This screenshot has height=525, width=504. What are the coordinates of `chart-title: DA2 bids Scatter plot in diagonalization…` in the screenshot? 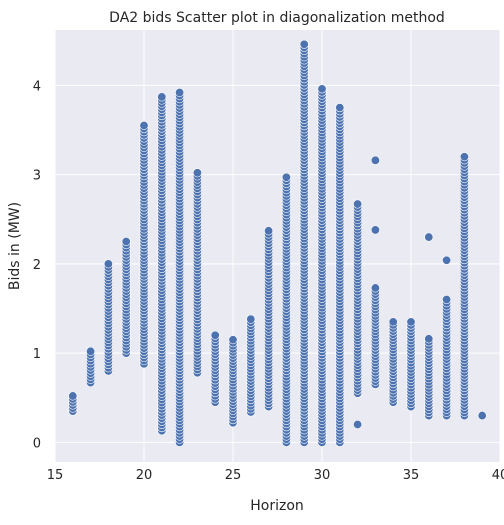 It's located at (277, 18).